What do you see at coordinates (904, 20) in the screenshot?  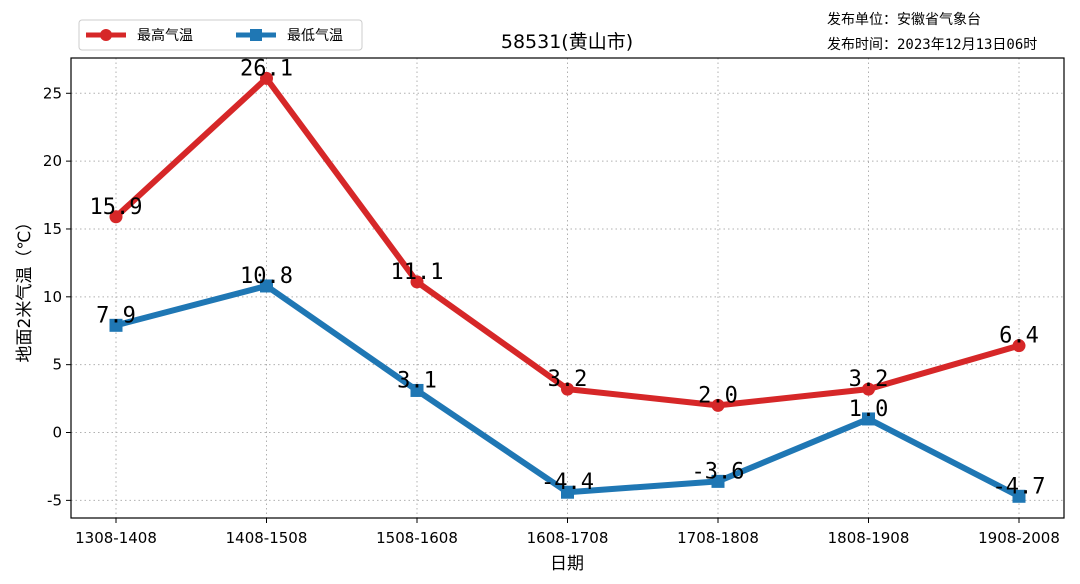 I see `publisher-unit: 发布单位：安徽省气象台` at bounding box center [904, 20].